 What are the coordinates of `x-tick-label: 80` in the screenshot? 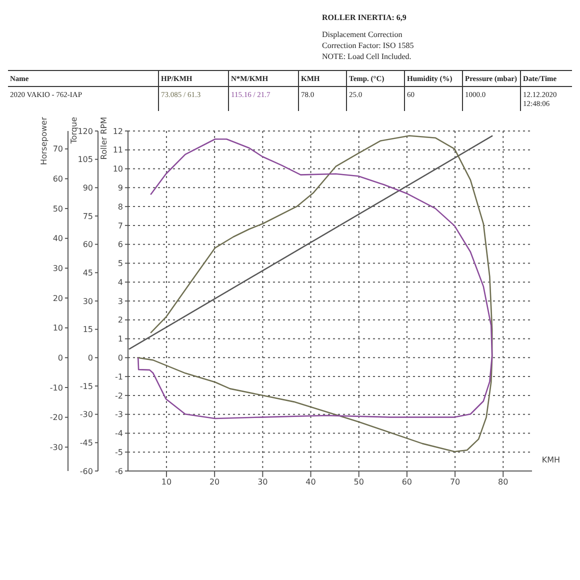 It's located at (503, 482).